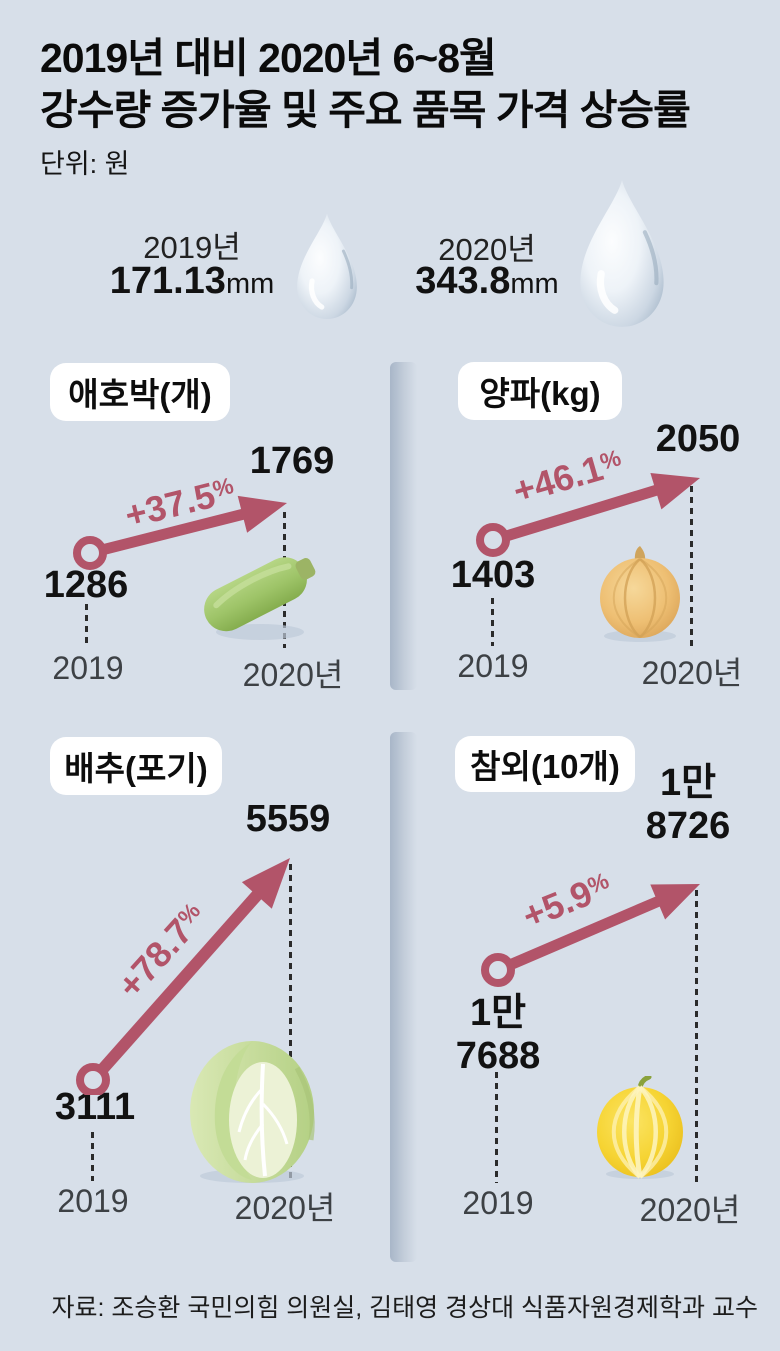 Image resolution: width=780 pixels, height=1351 pixels. I want to click on start-value: 1286, so click(86, 585).